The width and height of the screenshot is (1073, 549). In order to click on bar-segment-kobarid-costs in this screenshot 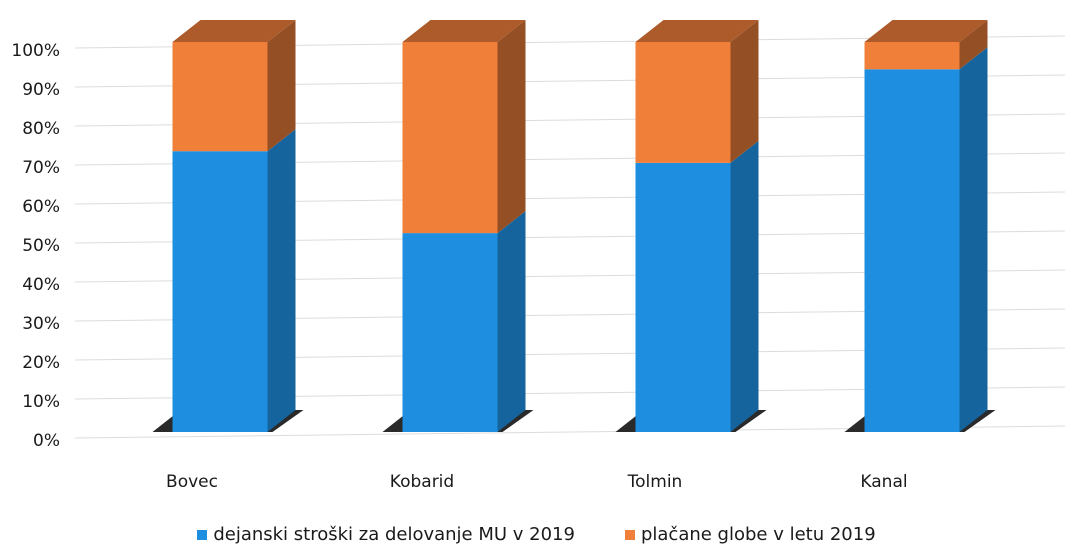, I will do `click(450, 332)`.